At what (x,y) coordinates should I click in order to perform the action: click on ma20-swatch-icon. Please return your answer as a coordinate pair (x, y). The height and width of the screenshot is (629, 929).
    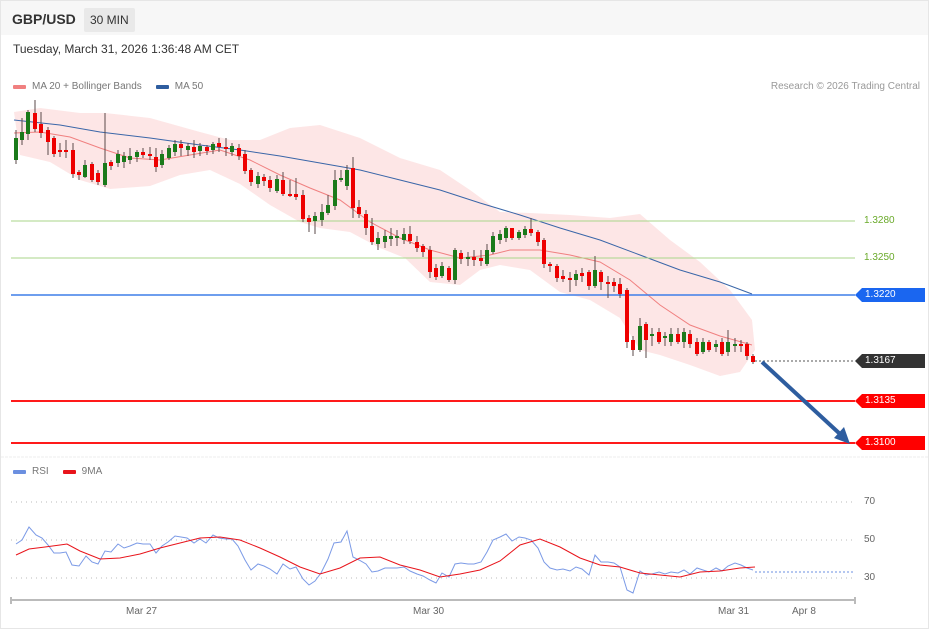
    Looking at the image, I should click on (19, 86).